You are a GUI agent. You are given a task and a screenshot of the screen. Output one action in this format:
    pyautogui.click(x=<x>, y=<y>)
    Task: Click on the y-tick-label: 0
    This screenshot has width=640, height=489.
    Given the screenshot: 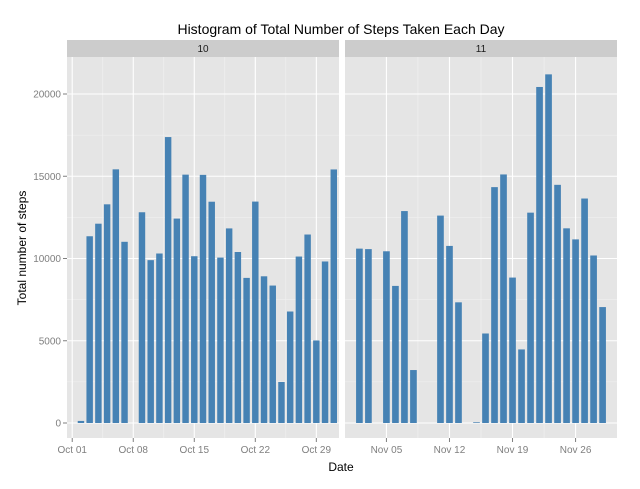 What is the action you would take?
    pyautogui.click(x=58, y=424)
    